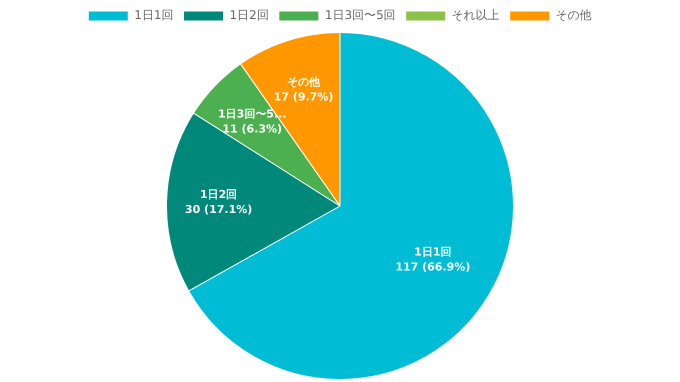 The width and height of the screenshot is (680, 382). Describe the element at coordinates (304, 90) in the screenshot. I see `data-label: その他 17 (9.7%)` at that location.